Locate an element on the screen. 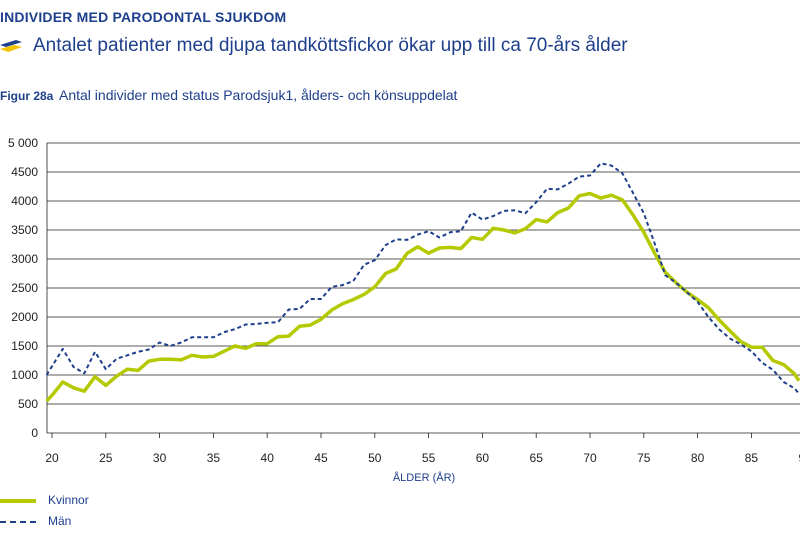 The width and height of the screenshot is (800, 547). y-tick-label: 2500 is located at coordinates (24, 288).